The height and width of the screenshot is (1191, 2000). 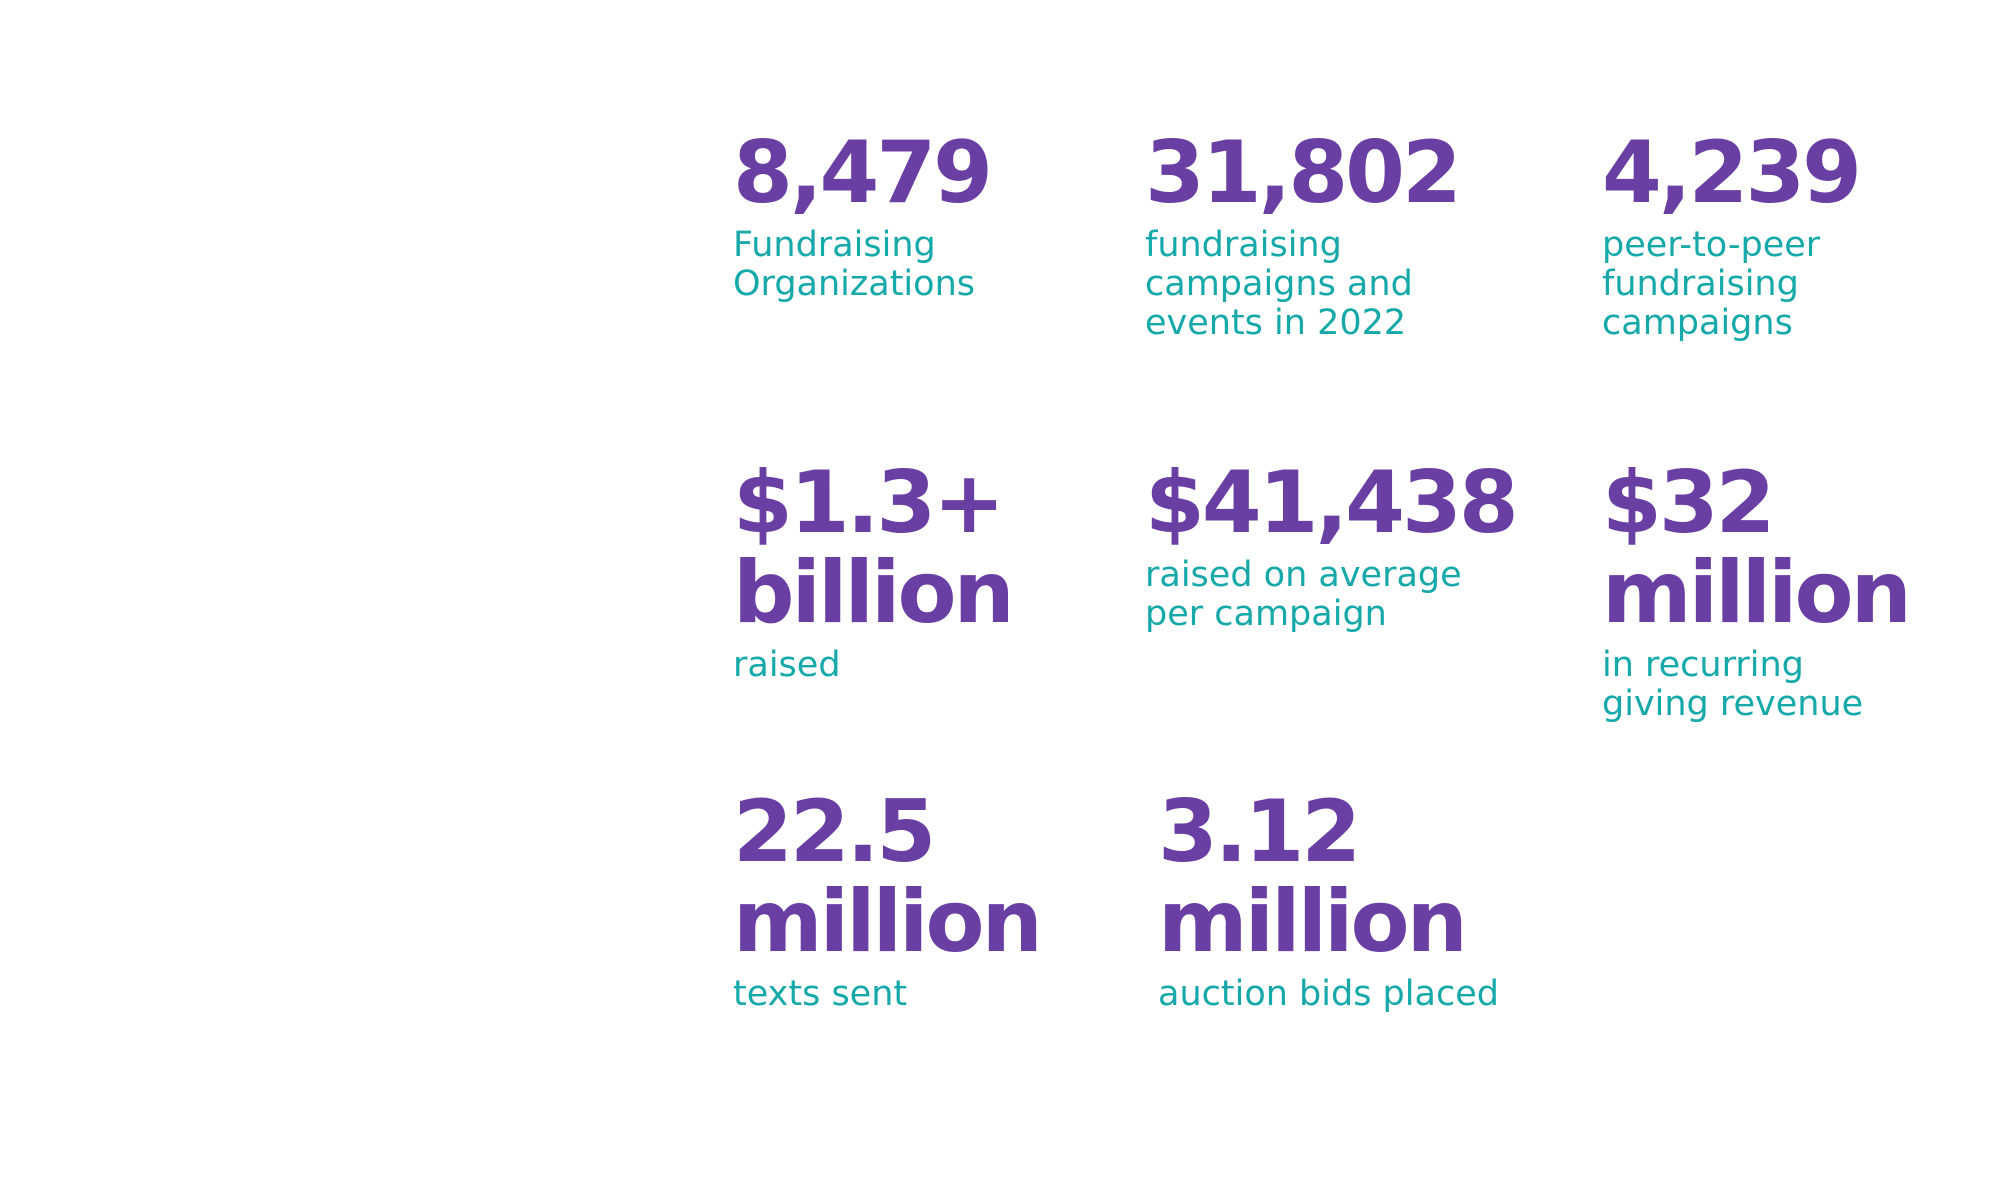 I want to click on stat-label: raised on average per campaign, so click(x=1330, y=595).